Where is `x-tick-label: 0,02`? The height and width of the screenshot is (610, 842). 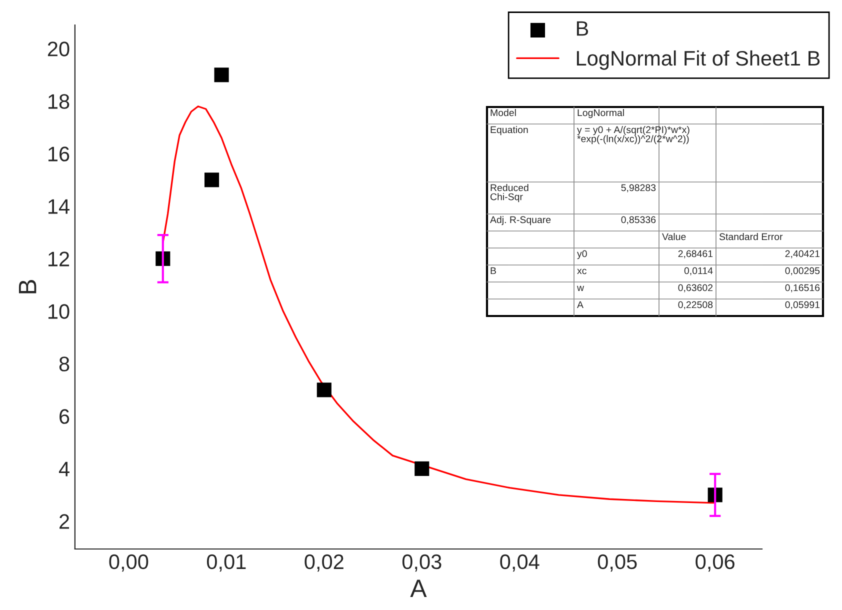 x-tick-label: 0,02 is located at coordinates (324, 563).